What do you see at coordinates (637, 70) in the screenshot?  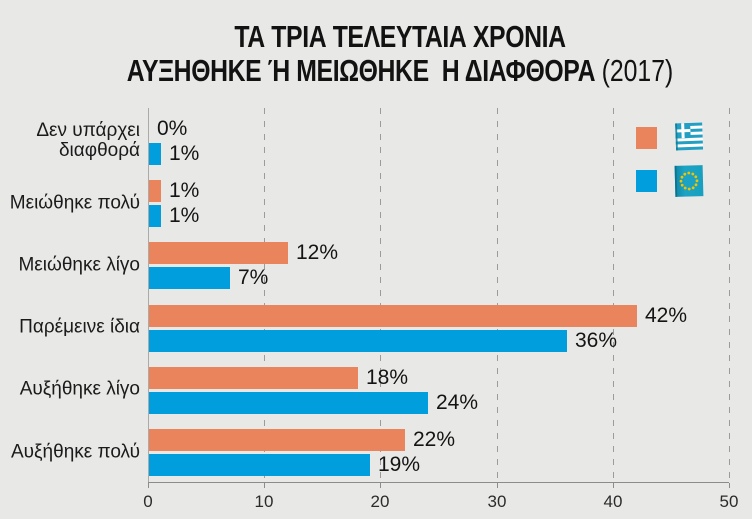 I see `title-year: (2017)` at bounding box center [637, 70].